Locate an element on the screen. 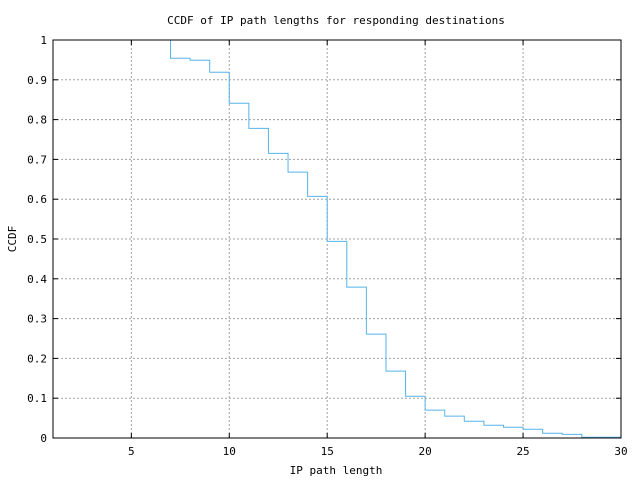 The image size is (640, 484). y-tick-label: 0.4 is located at coordinates (37, 279).